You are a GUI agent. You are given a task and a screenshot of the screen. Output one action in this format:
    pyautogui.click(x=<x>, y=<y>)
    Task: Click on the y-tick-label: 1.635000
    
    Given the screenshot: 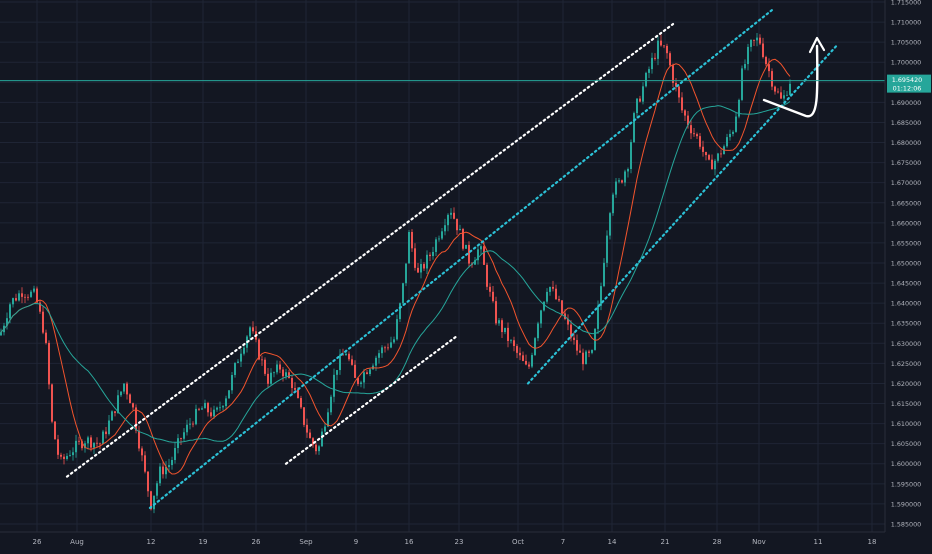 What is the action you would take?
    pyautogui.click(x=906, y=324)
    